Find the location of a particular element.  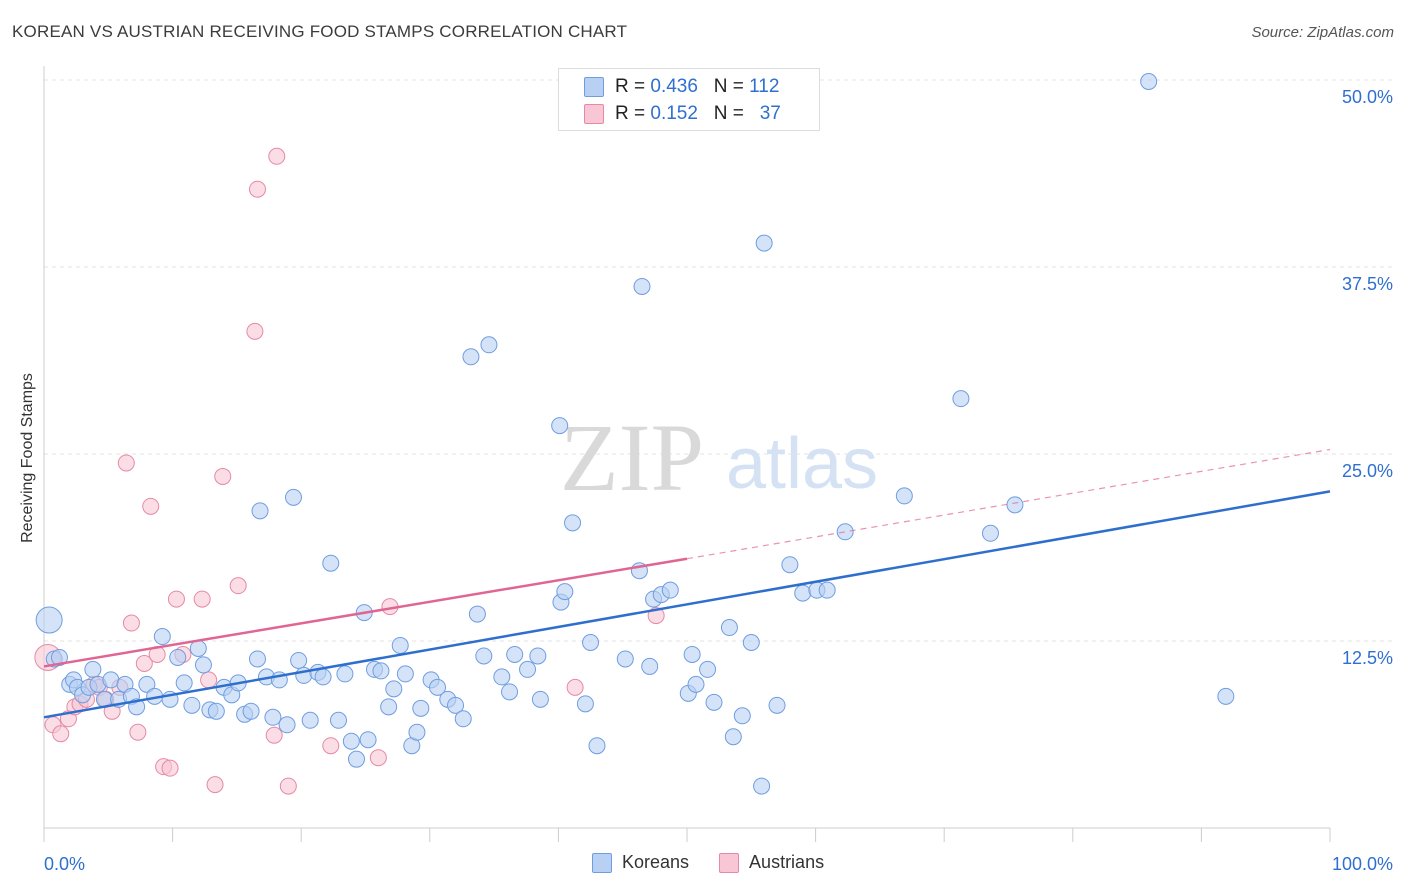

legend-n-koreans: 112 is located at coordinates (764, 86).